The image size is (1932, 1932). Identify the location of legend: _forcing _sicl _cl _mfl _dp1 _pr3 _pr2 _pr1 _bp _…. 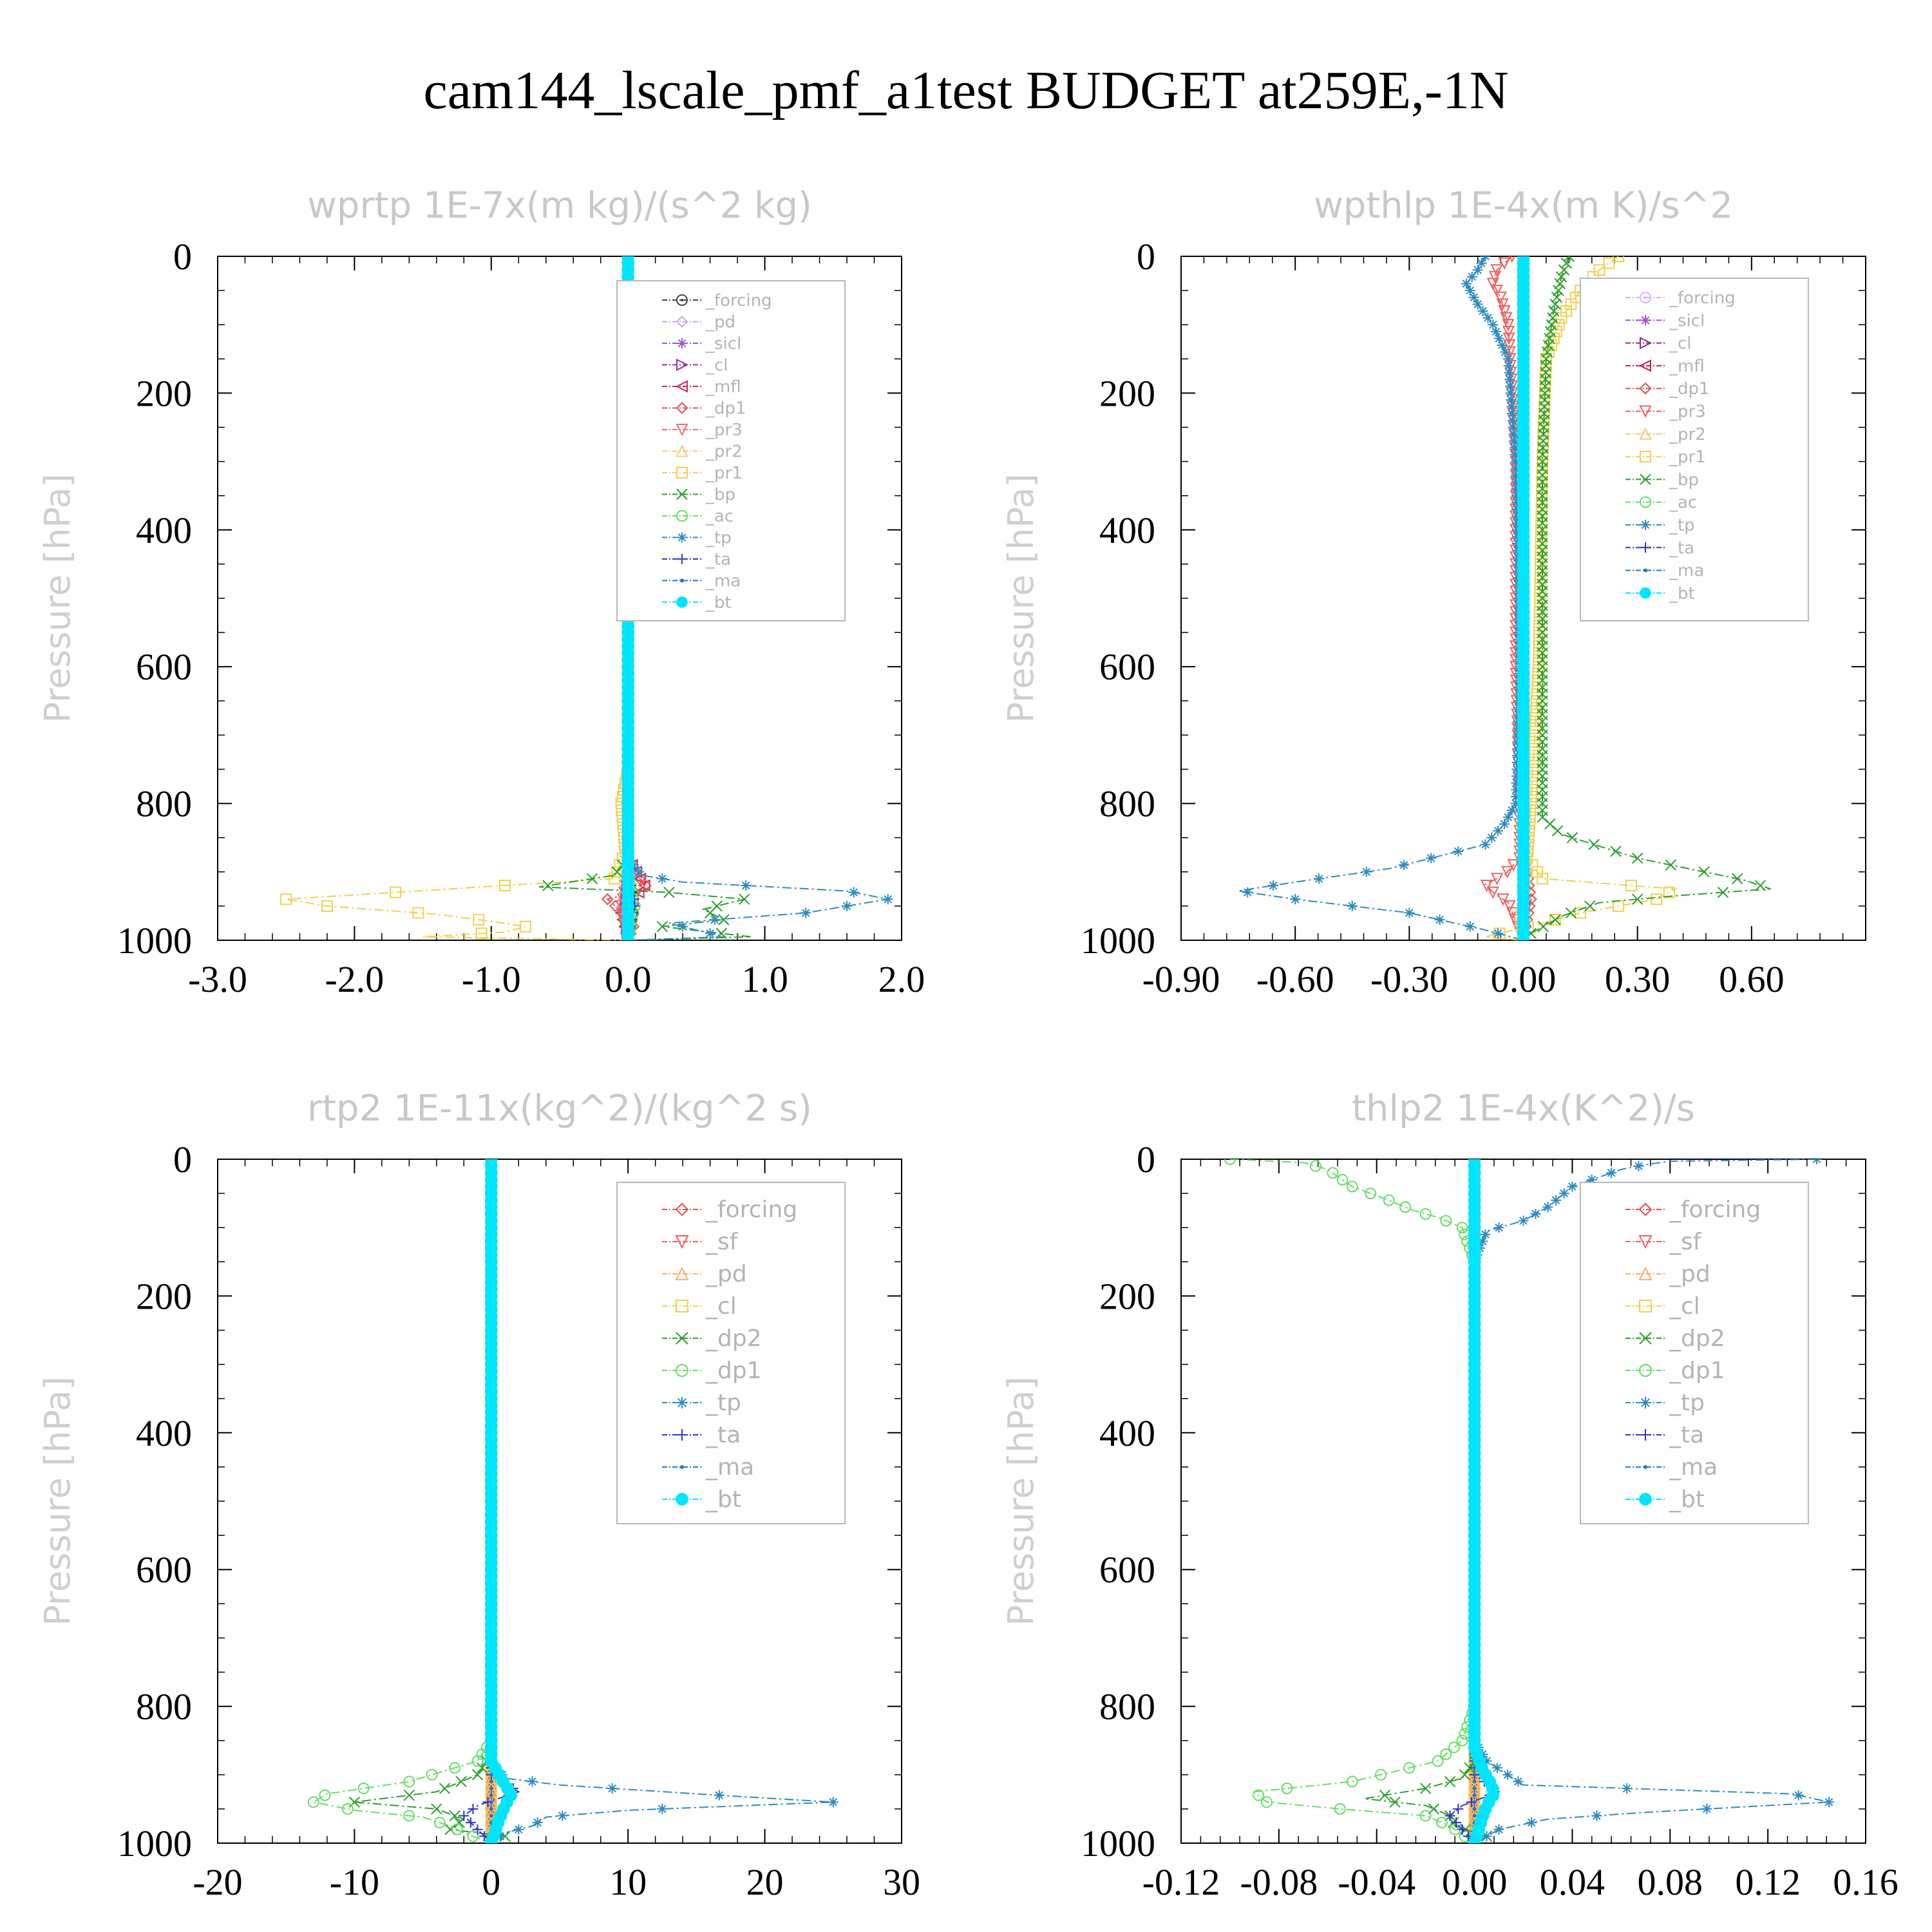
(1694, 449).